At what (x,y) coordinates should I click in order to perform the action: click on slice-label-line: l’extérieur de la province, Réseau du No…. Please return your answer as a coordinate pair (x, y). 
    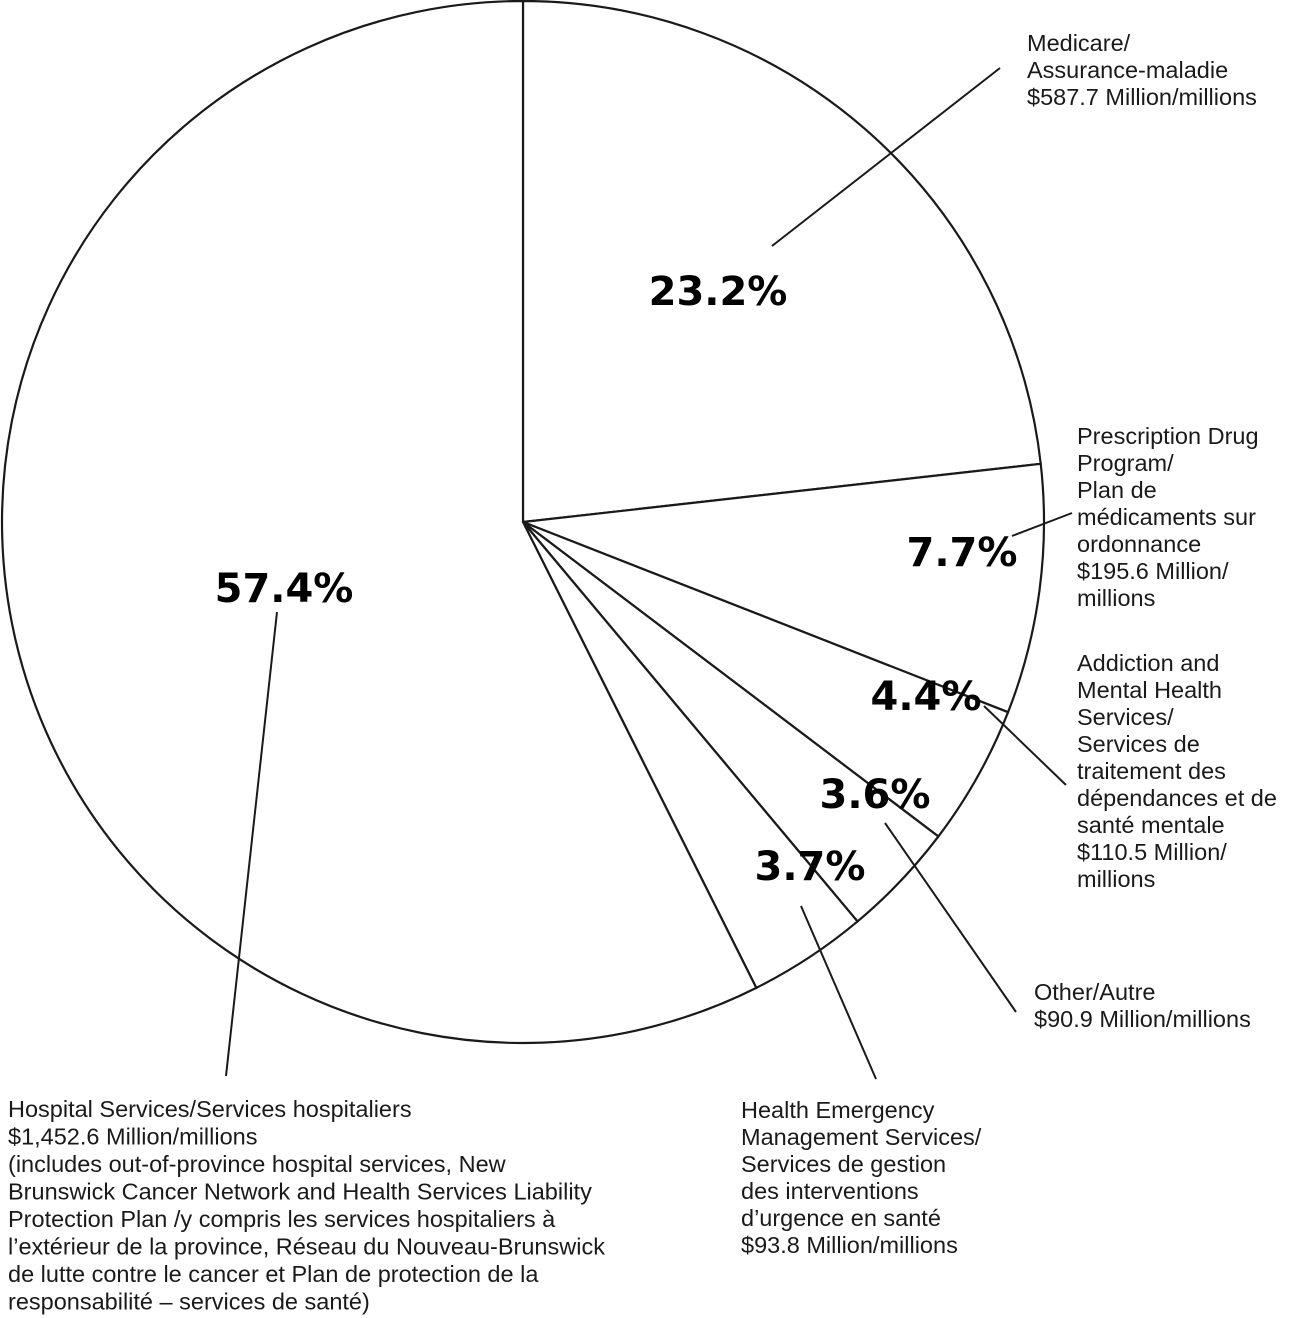
    Looking at the image, I should click on (306, 1247).